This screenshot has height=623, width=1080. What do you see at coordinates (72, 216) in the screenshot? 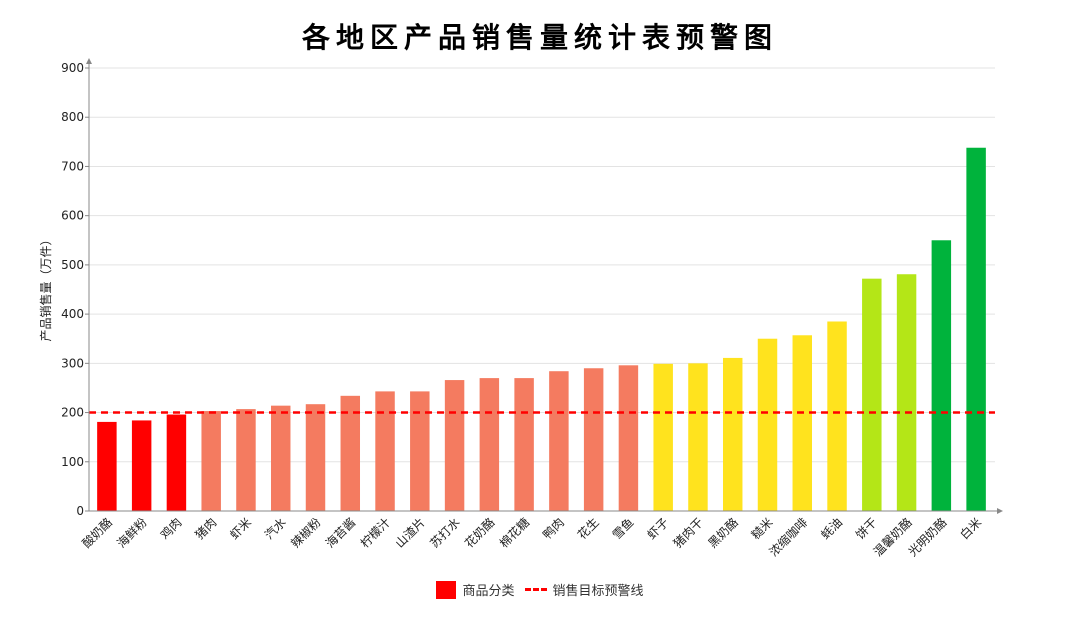
I see `y-tick-label: 600` at bounding box center [72, 216].